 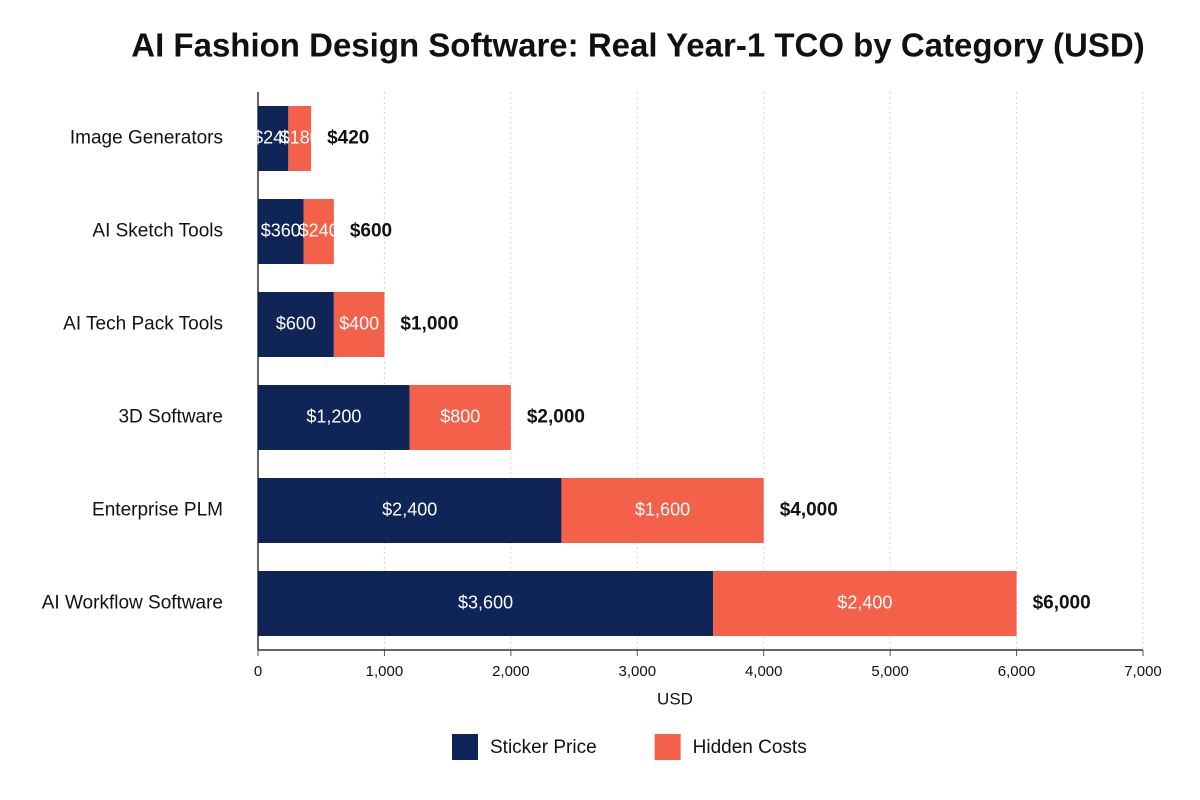 I want to click on x-tick-label: 1,000, so click(x=385, y=671).